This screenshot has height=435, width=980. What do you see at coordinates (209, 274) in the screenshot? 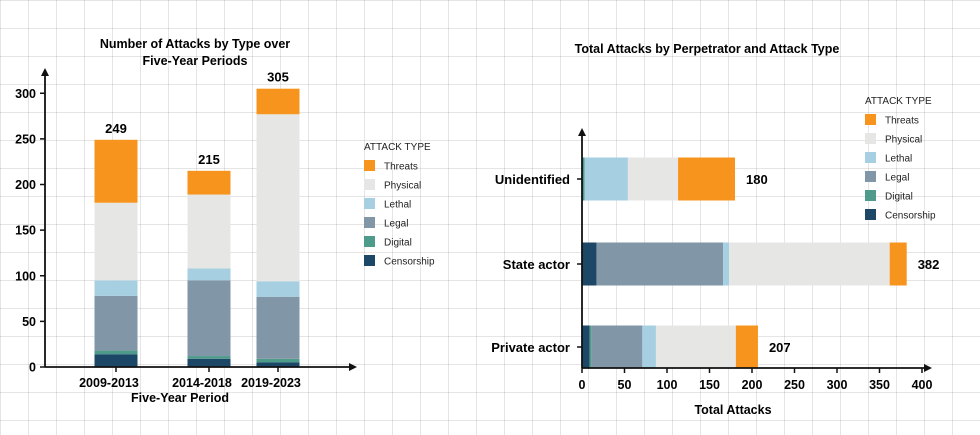
I see `bar-segment-lethal-2014-2018` at bounding box center [209, 274].